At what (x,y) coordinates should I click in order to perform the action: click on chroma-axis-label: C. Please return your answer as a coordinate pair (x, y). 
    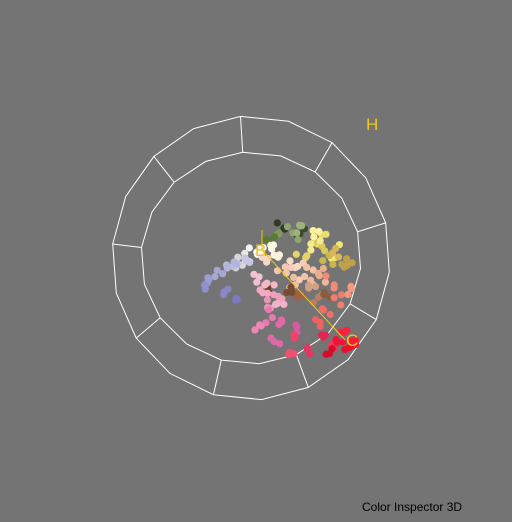
    Looking at the image, I should click on (352, 340).